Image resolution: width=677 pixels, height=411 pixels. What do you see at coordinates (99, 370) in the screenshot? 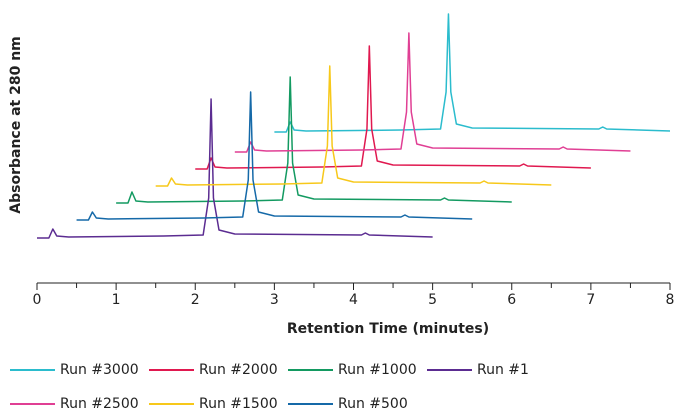
I see `legend-label: Run #3000` at bounding box center [99, 370].